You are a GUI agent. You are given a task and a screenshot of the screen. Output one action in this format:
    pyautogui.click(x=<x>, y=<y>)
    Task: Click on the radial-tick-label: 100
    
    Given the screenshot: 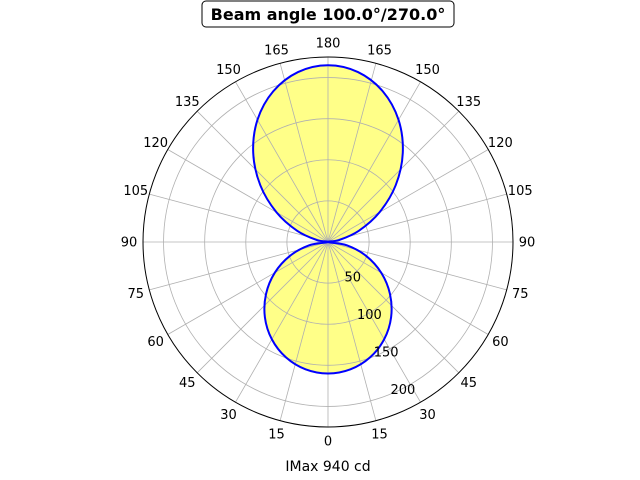 What is the action you would take?
    pyautogui.click(x=369, y=315)
    